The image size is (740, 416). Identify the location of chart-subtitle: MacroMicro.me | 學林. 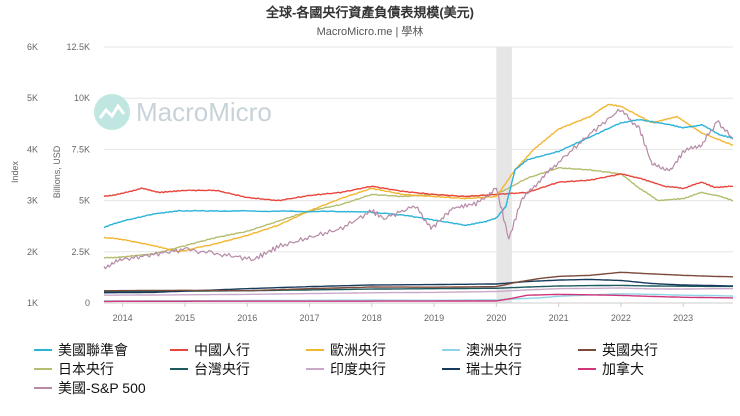
(370, 31).